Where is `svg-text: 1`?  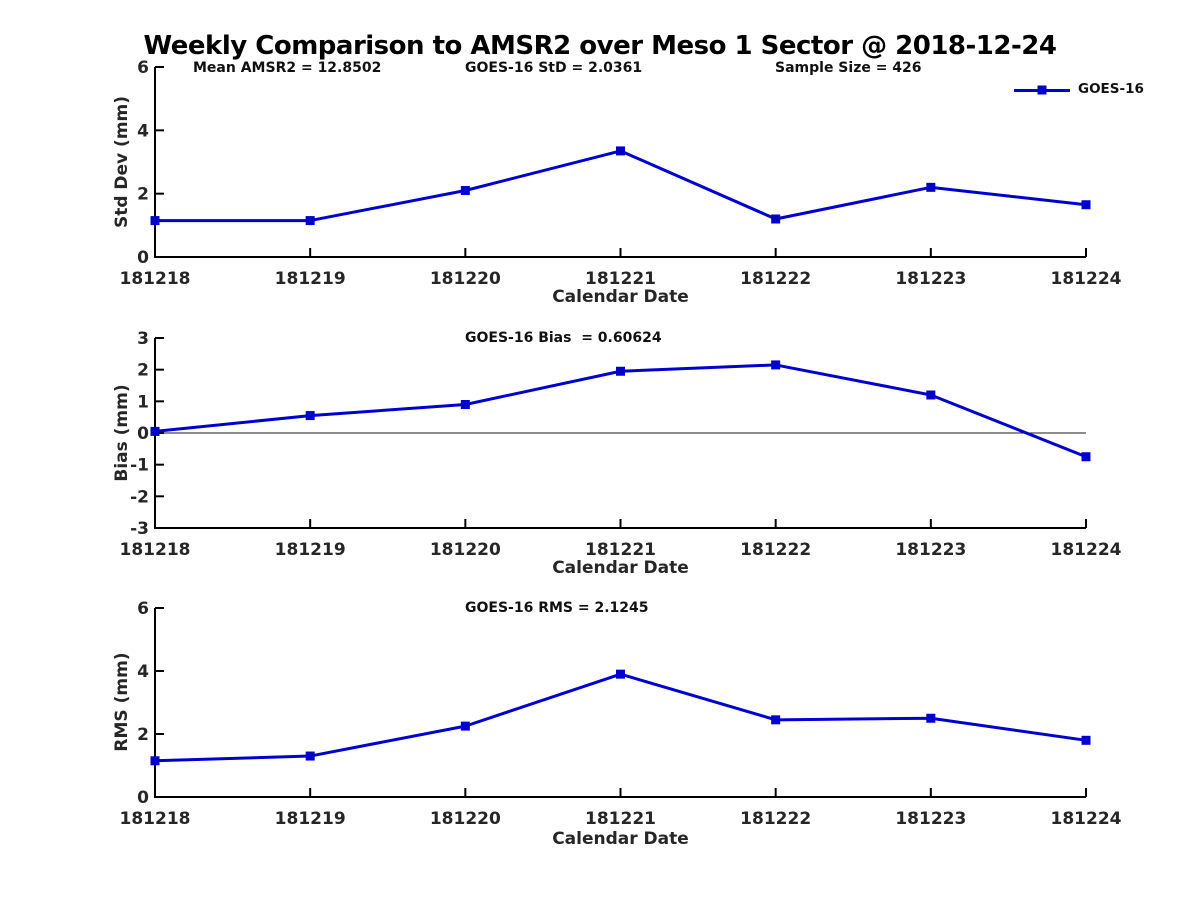 svg-text: 1 is located at coordinates (143, 402).